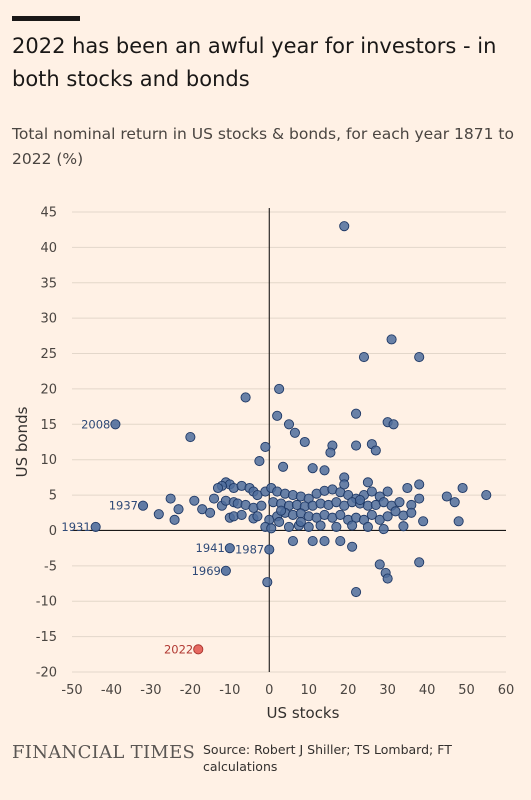  Describe the element at coordinates (53, 531) in the screenshot. I see `y-tick-label: 0` at that location.